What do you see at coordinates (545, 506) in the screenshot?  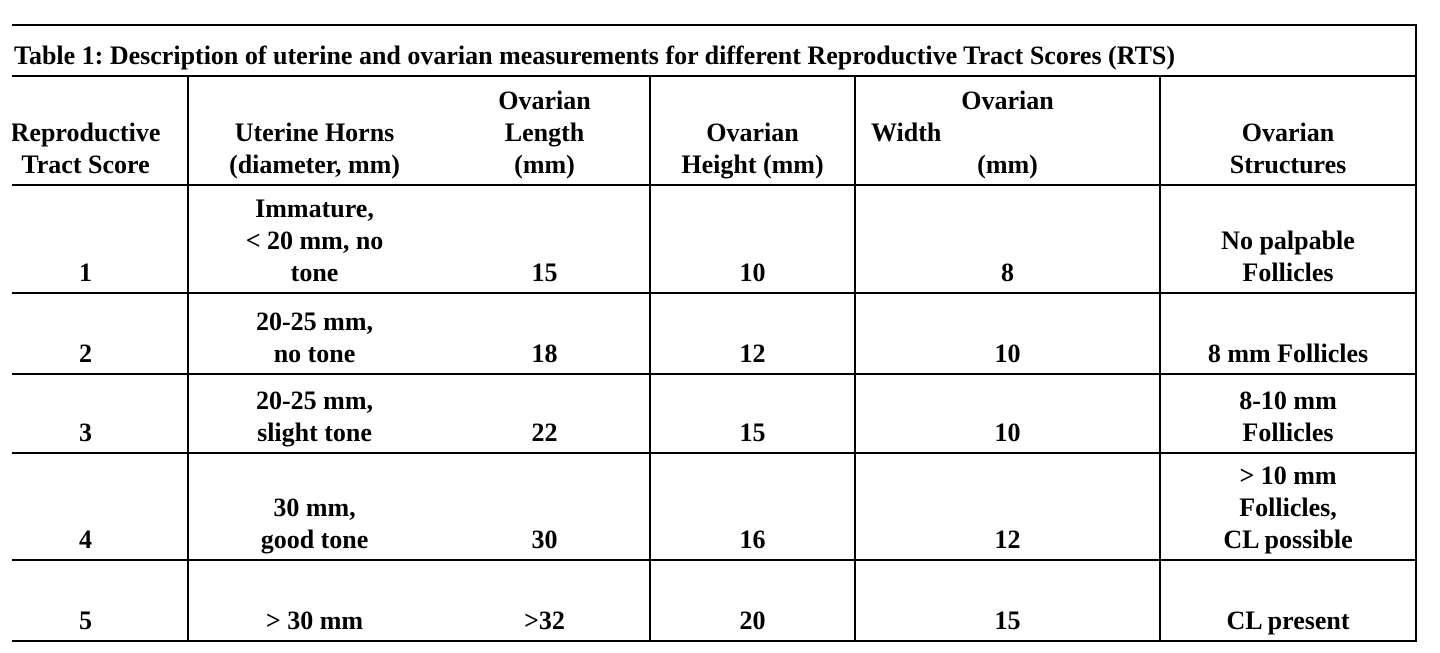 I see `cell: 30` at bounding box center [545, 506].